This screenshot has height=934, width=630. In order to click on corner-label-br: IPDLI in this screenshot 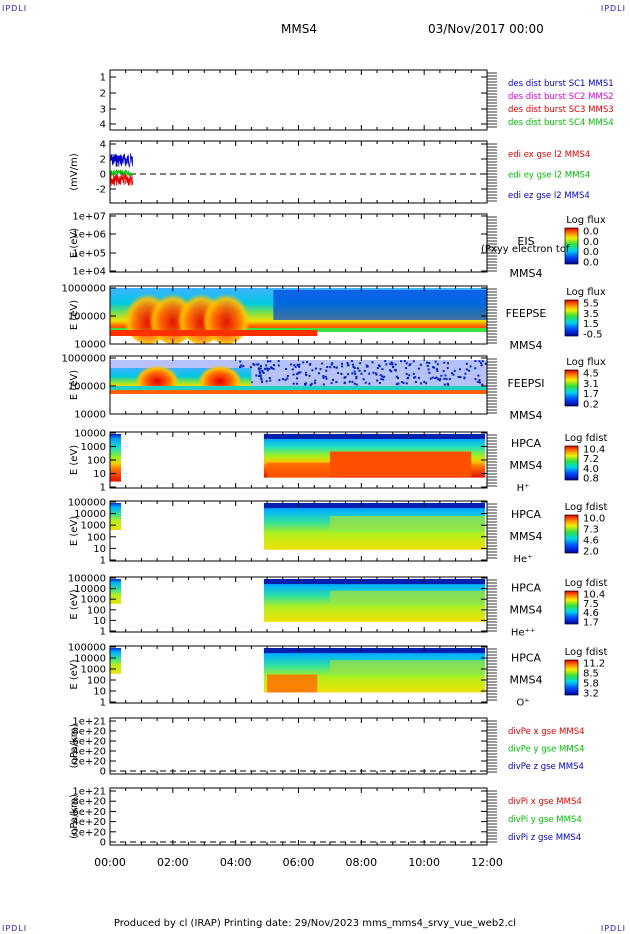, I will do `click(613, 928)`.